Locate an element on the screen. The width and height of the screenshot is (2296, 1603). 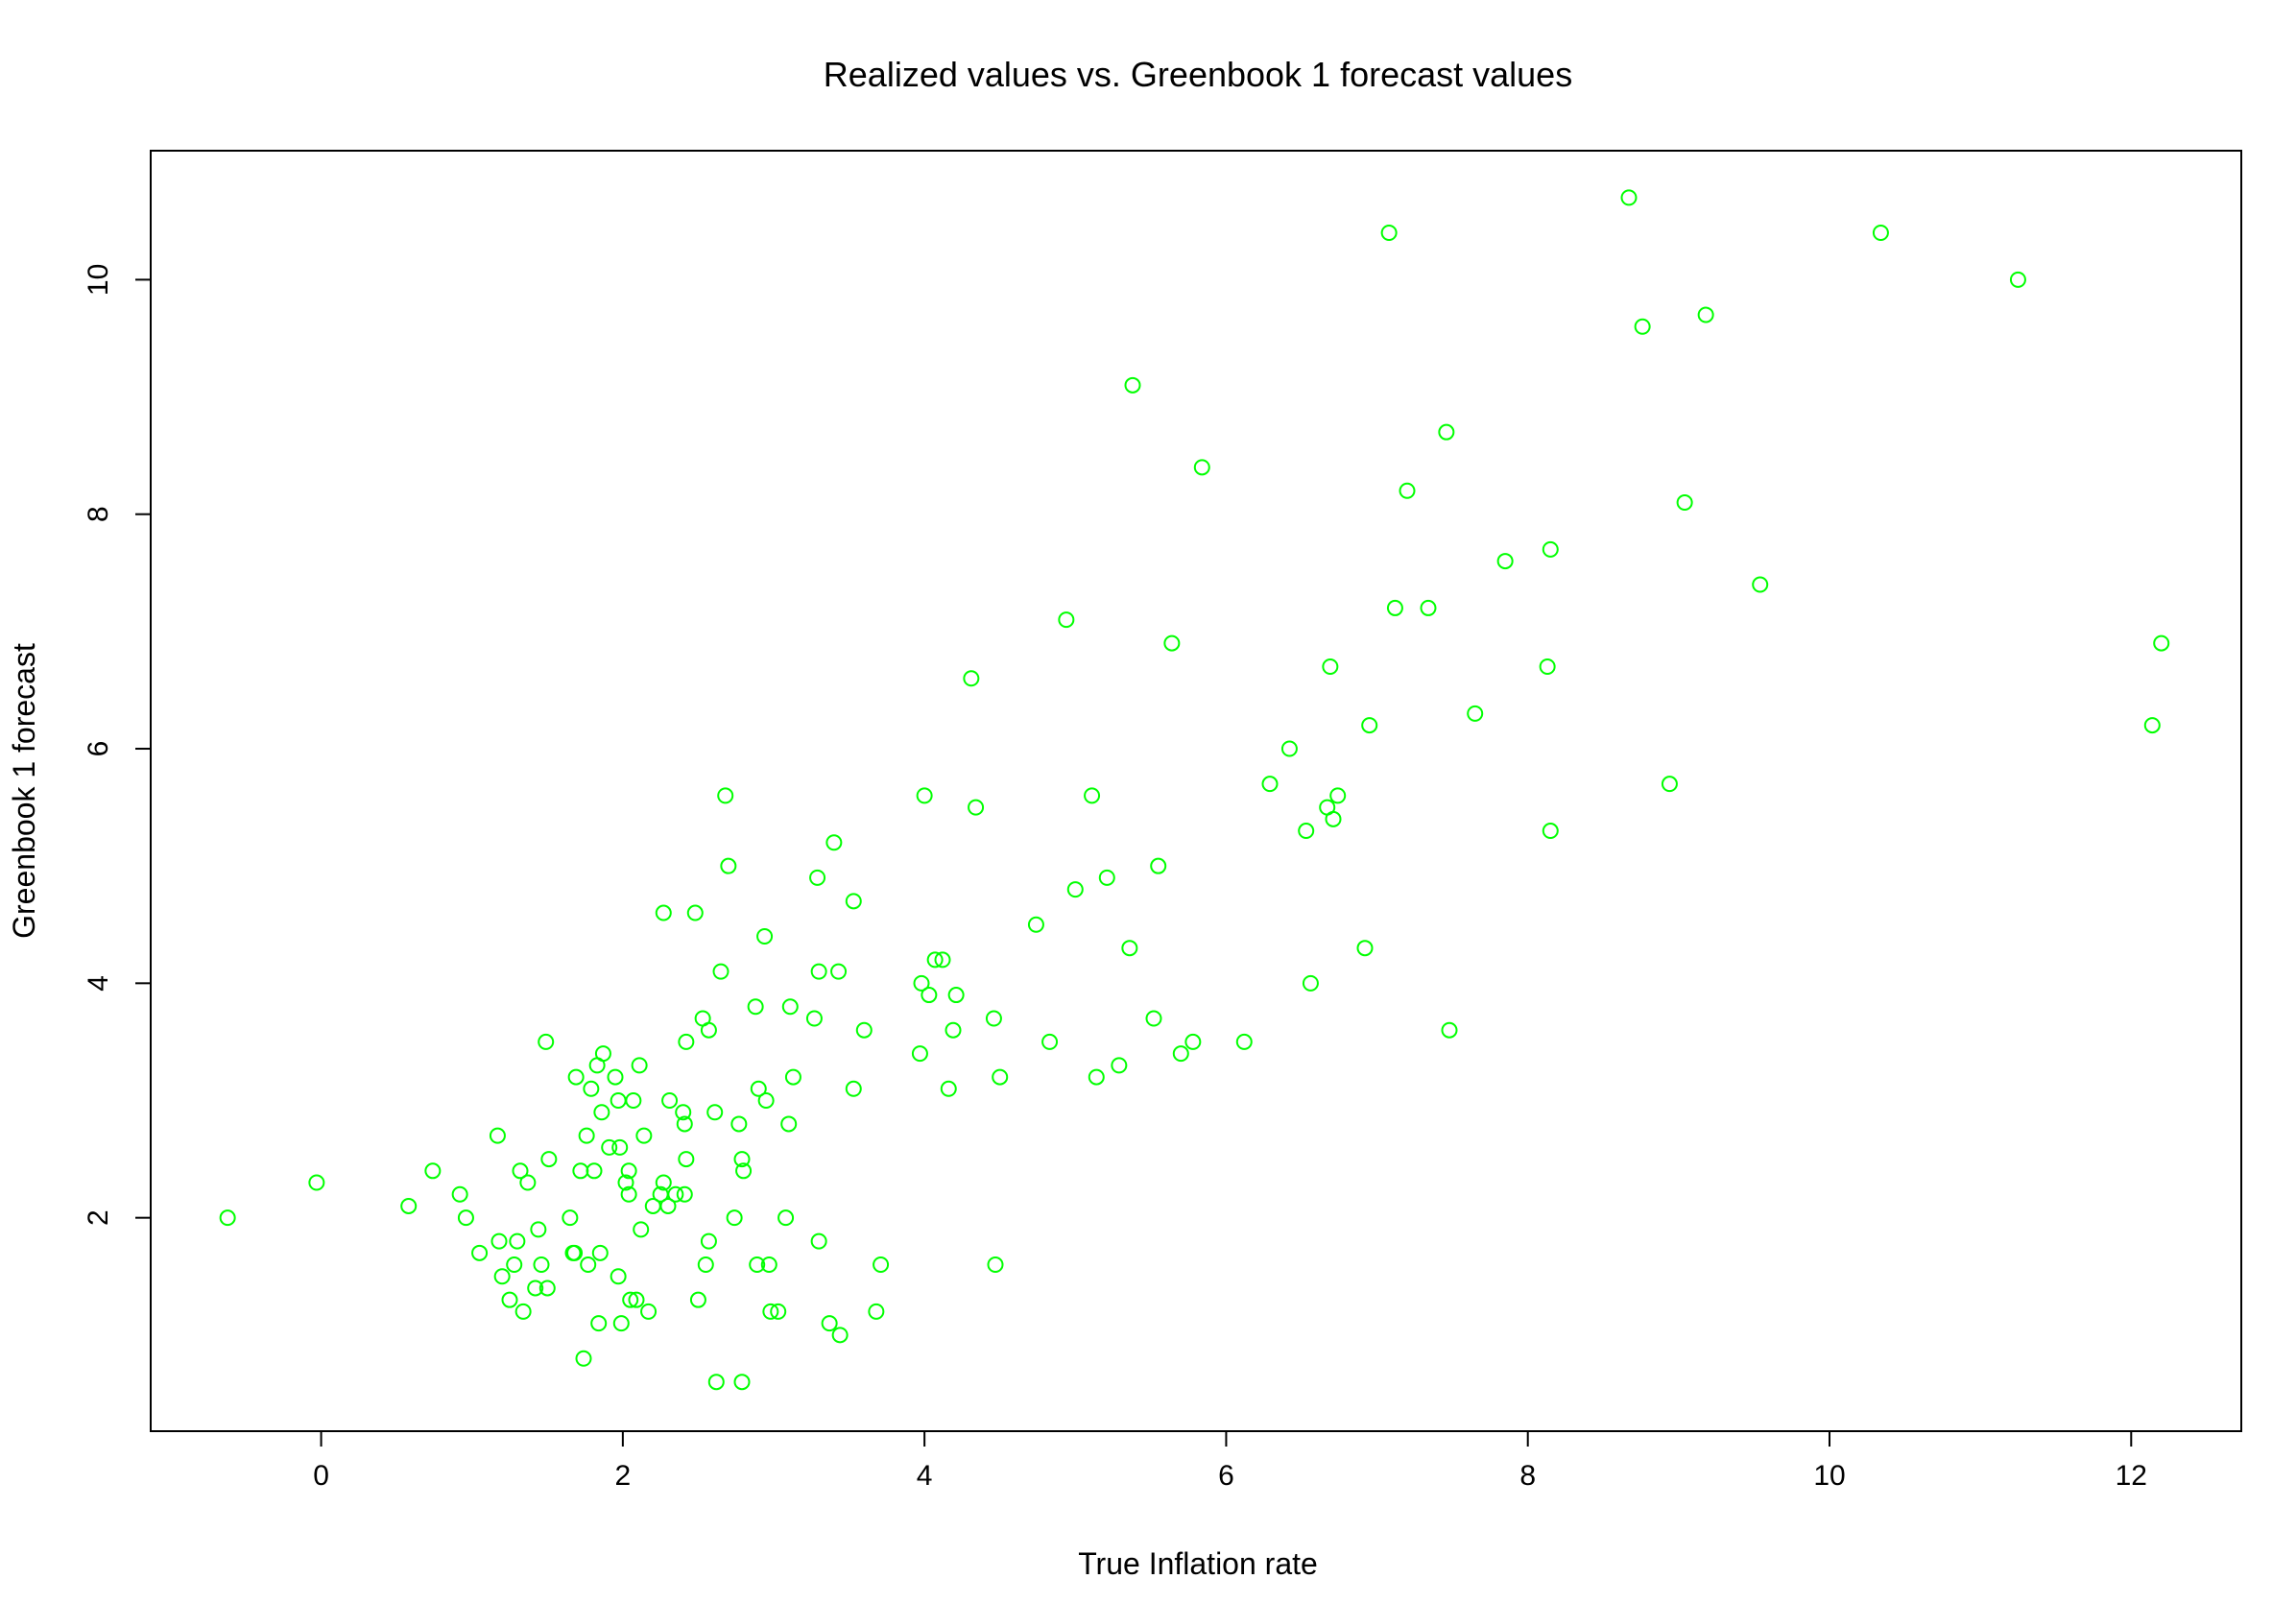
y-tick-label: 6 is located at coordinates (98, 749).